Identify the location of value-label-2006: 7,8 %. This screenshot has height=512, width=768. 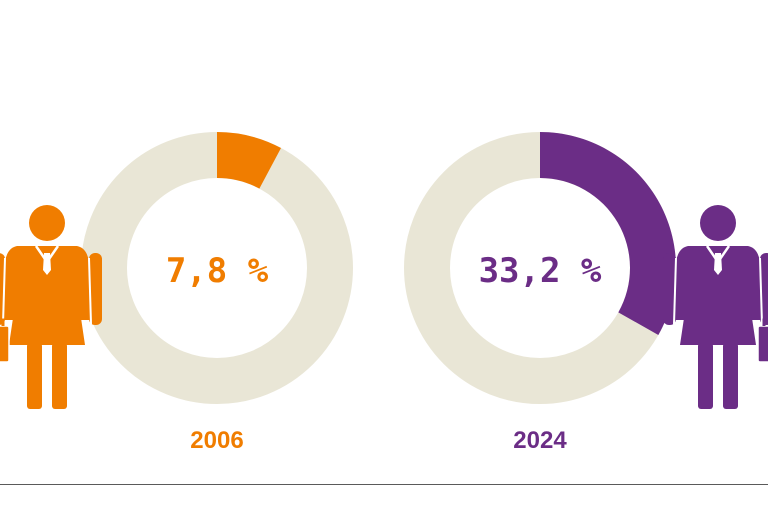
(217, 271).